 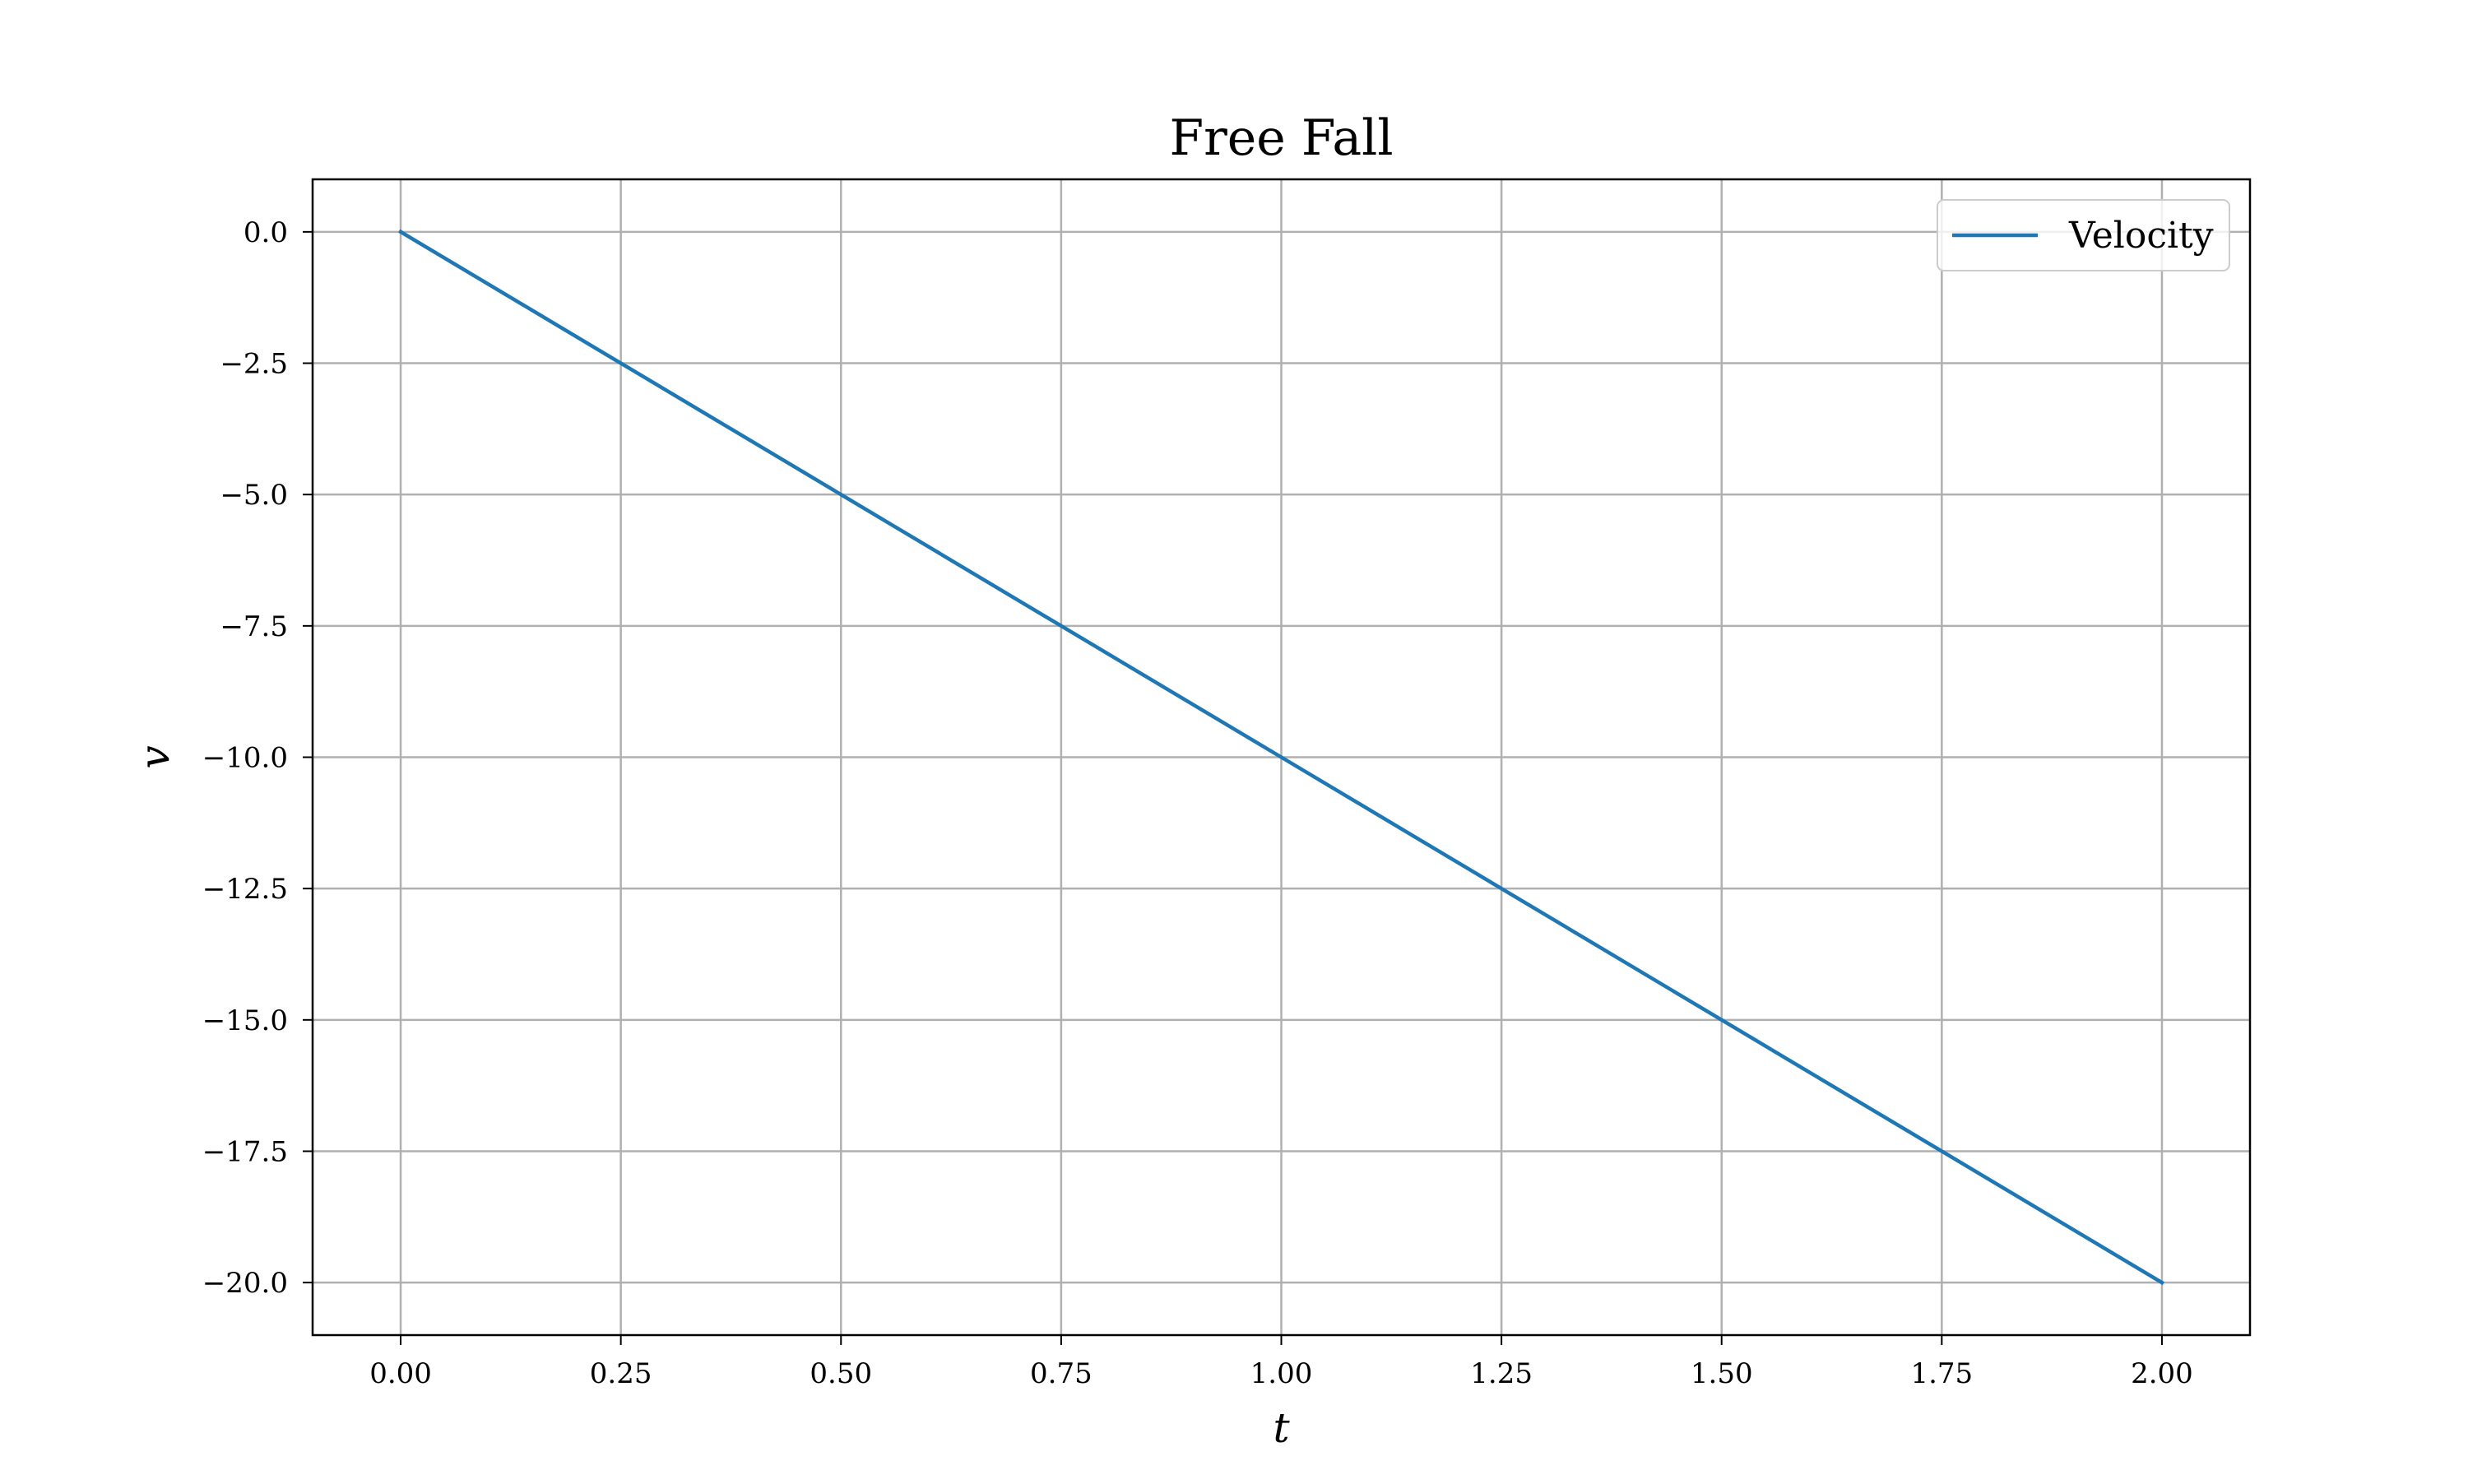 What do you see at coordinates (245, 758) in the screenshot?
I see `y-tick-label: −10.0` at bounding box center [245, 758].